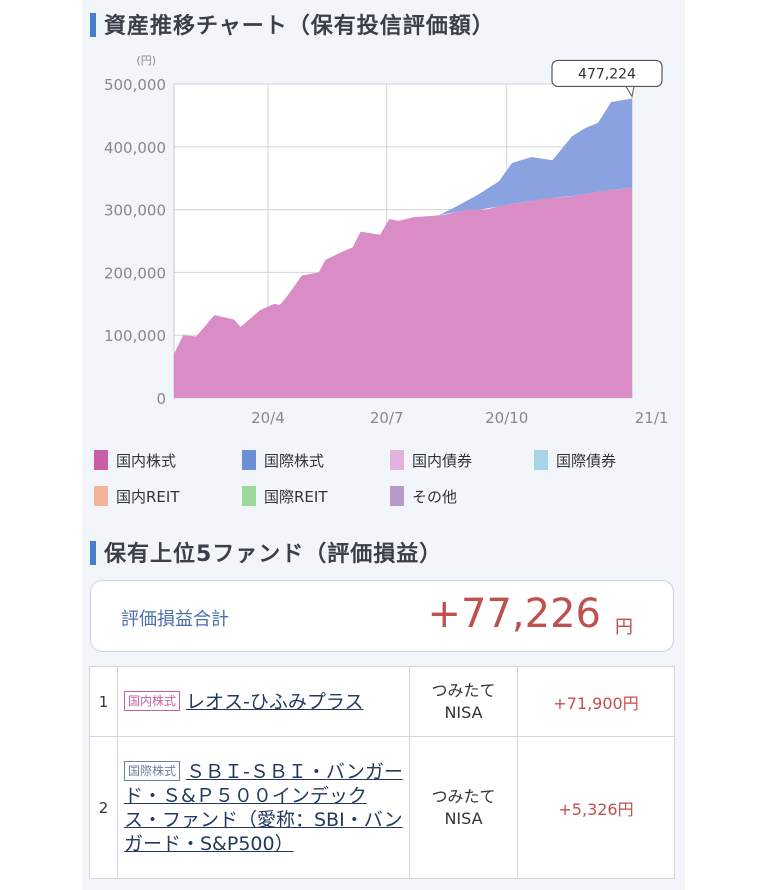 The image size is (768, 890). Describe the element at coordinates (652, 418) in the screenshot. I see `x-tick-label: 21/1` at that location.